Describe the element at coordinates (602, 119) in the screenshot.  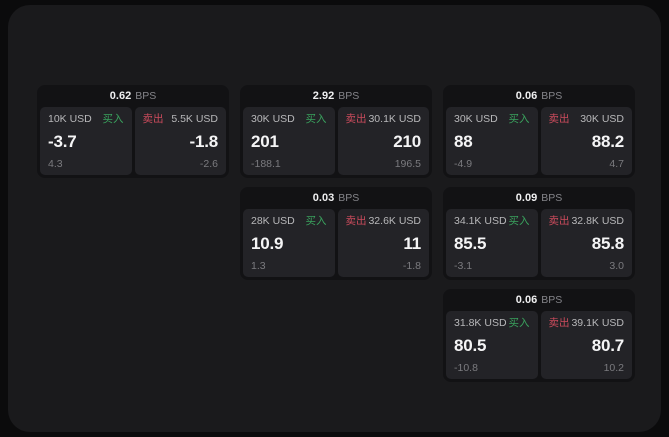
I see `sell-amount: 30K USD` at that location.